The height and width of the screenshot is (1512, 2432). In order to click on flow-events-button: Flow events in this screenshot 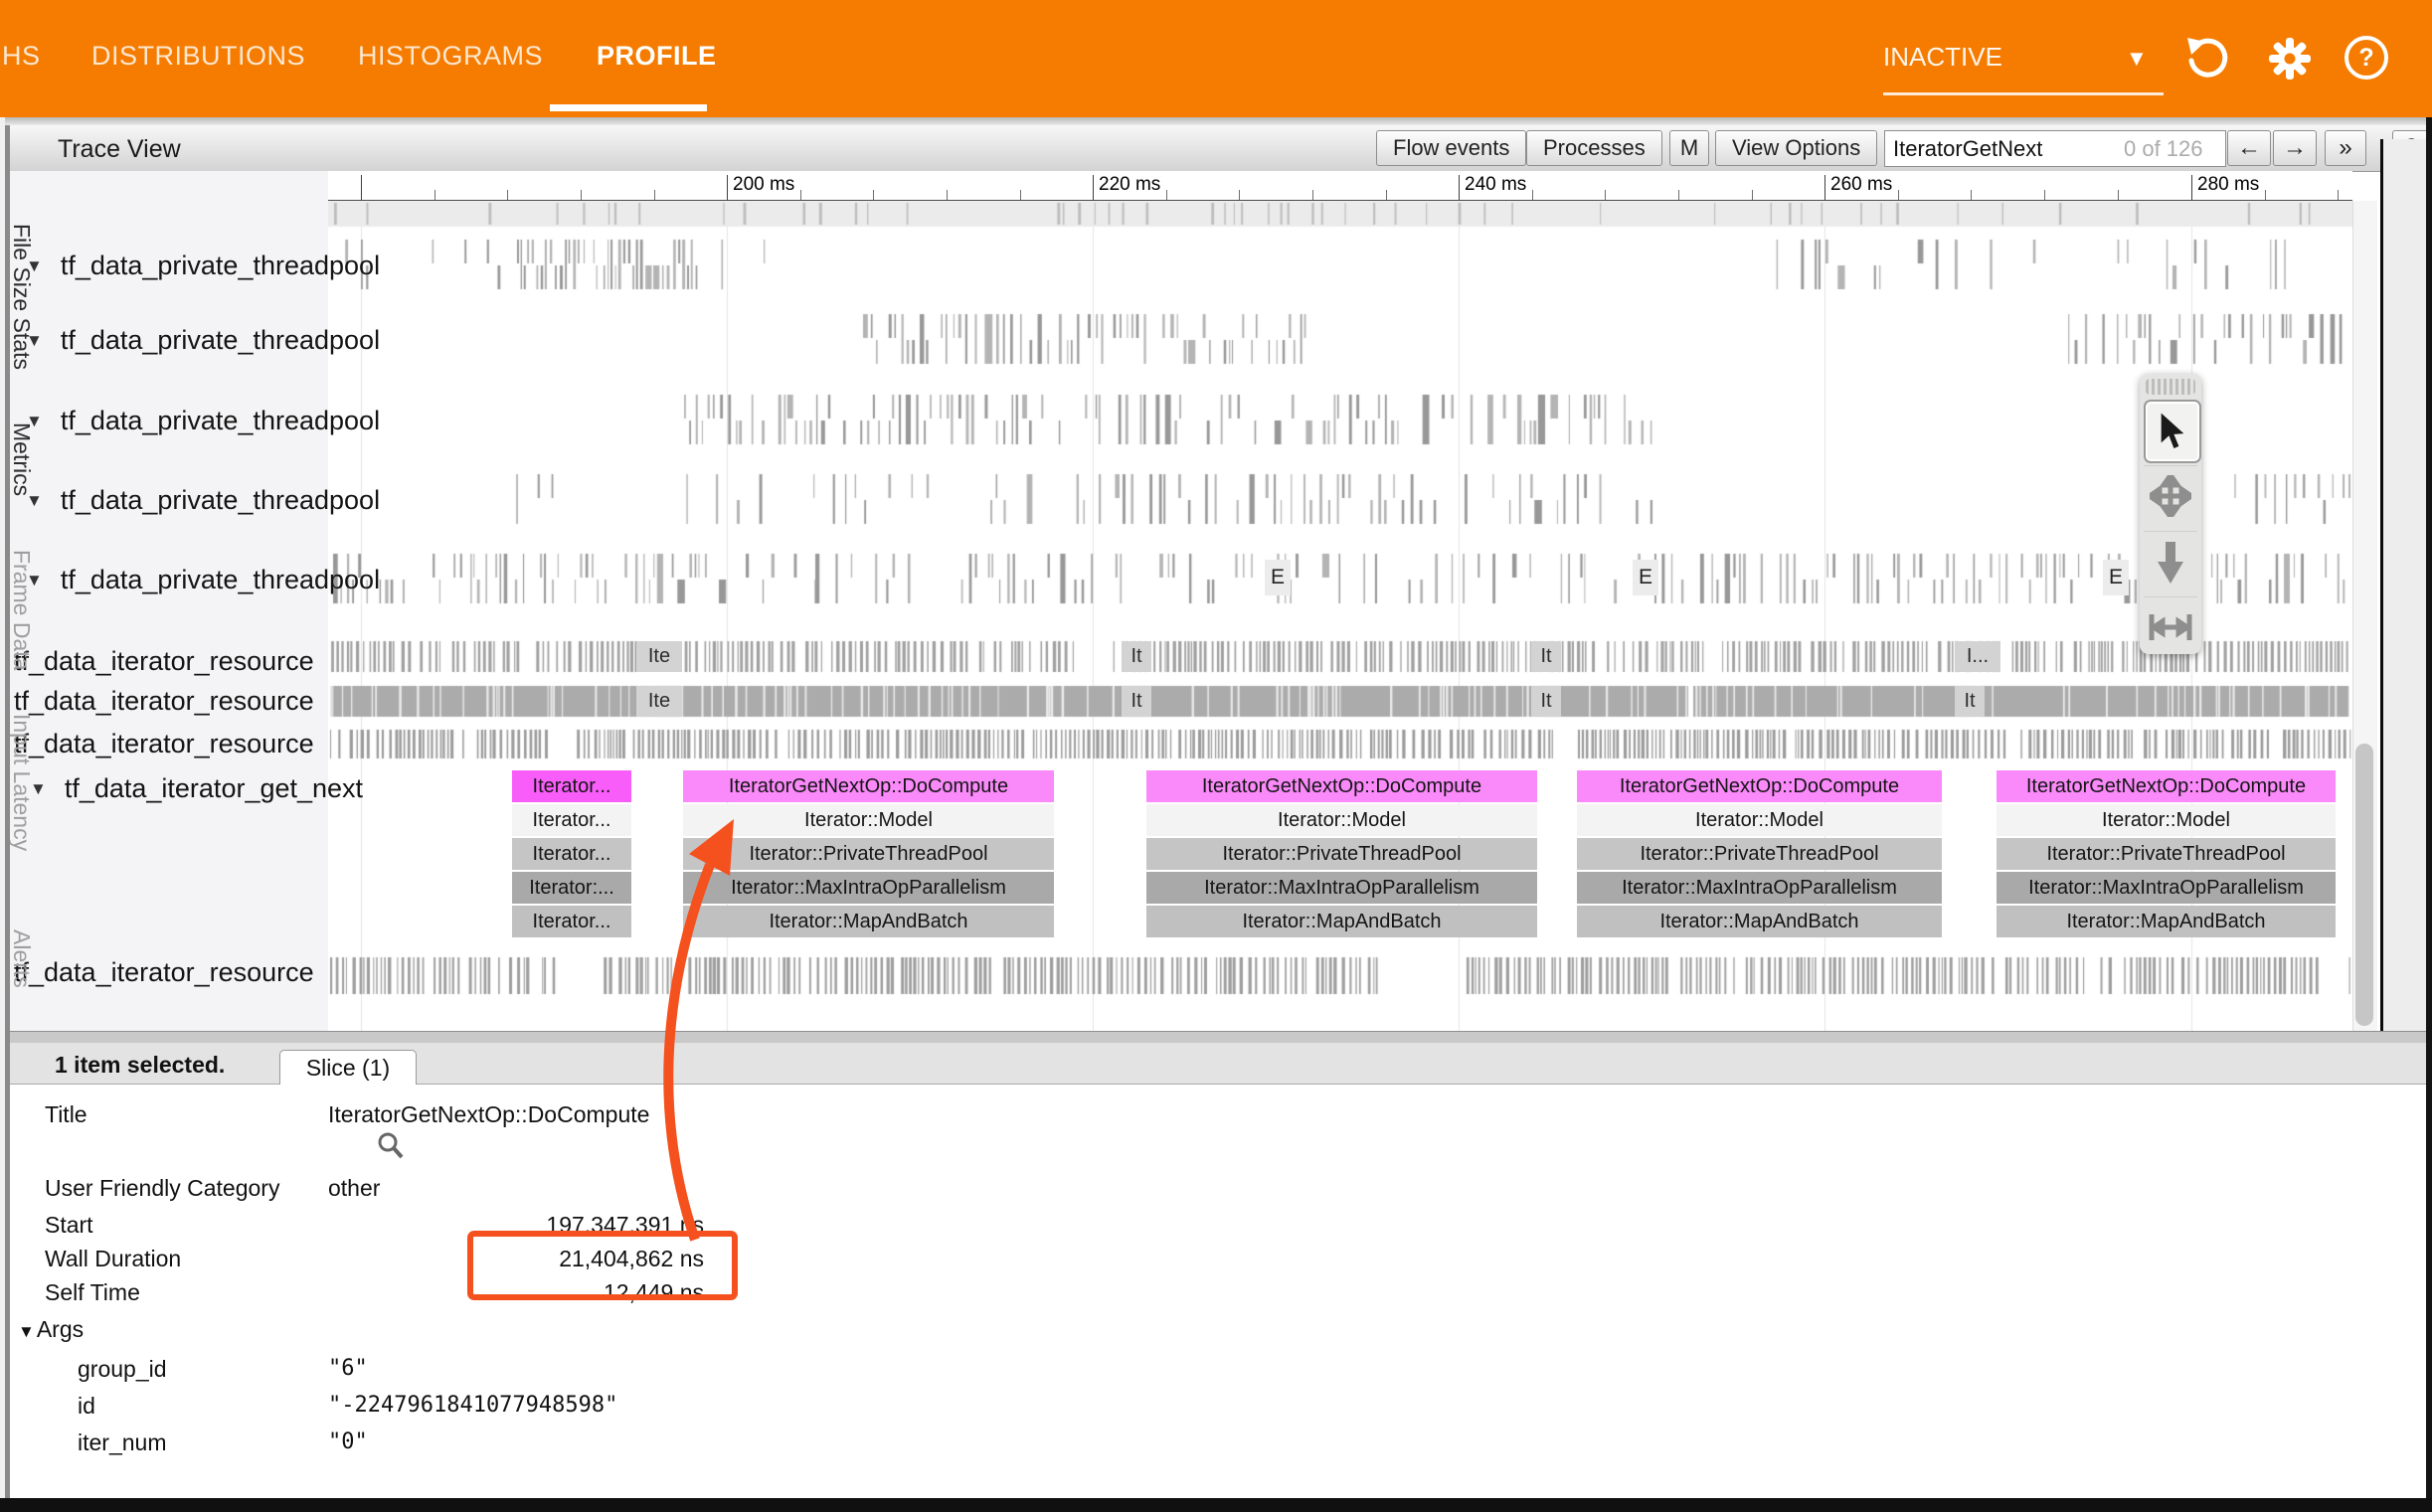, I will do `click(1451, 148)`.